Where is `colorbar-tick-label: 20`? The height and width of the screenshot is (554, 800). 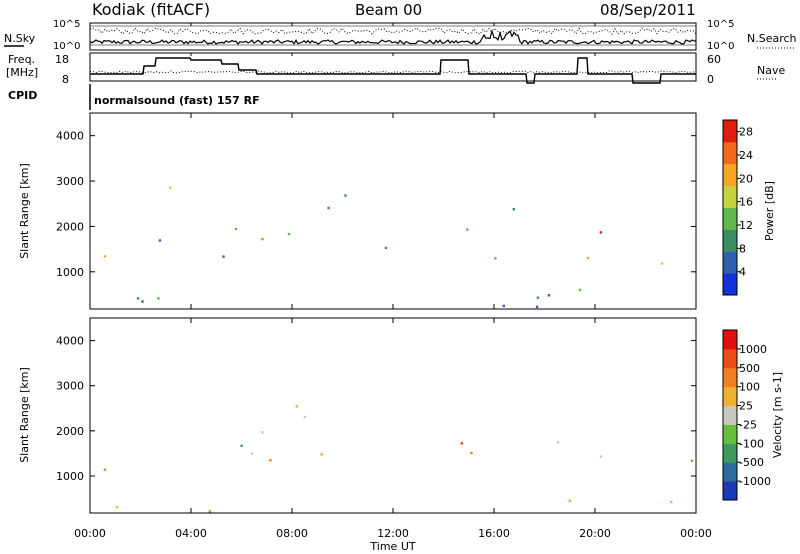 colorbar-tick-label: 20 is located at coordinates (746, 178).